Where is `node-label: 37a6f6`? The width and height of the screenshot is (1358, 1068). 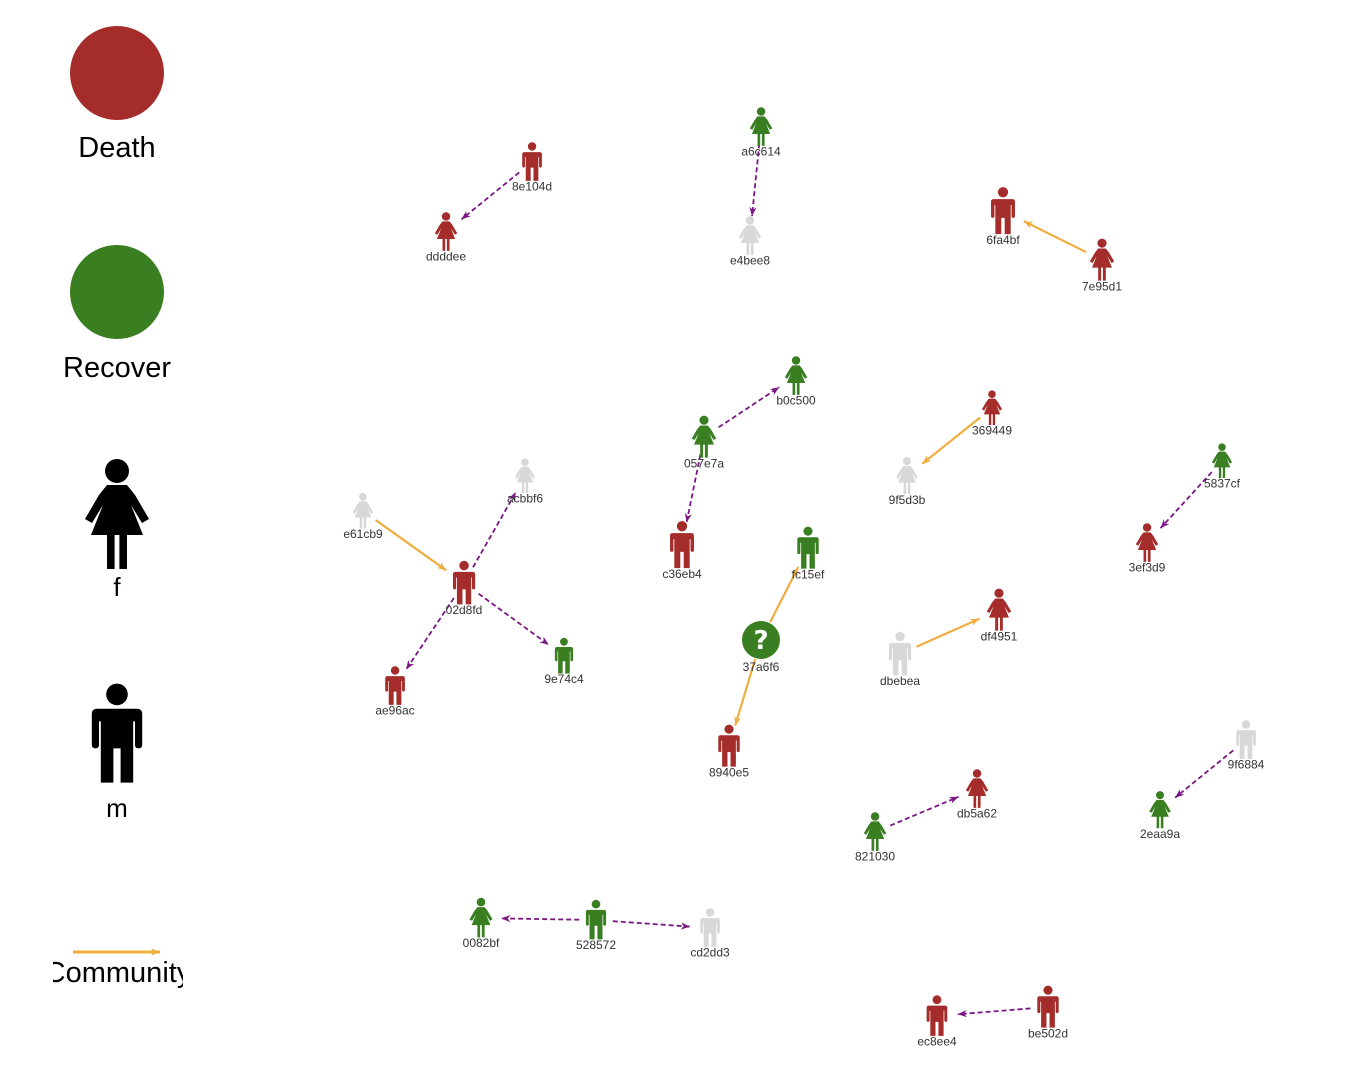
node-label: 37a6f6 is located at coordinates (761, 667).